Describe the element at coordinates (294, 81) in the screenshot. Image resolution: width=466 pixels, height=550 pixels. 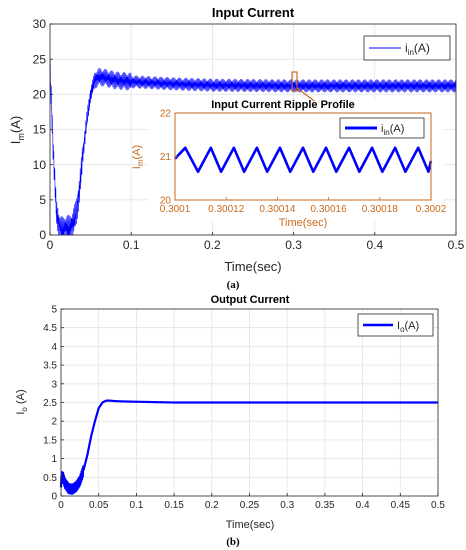
I see `zoom-region-marker` at that location.